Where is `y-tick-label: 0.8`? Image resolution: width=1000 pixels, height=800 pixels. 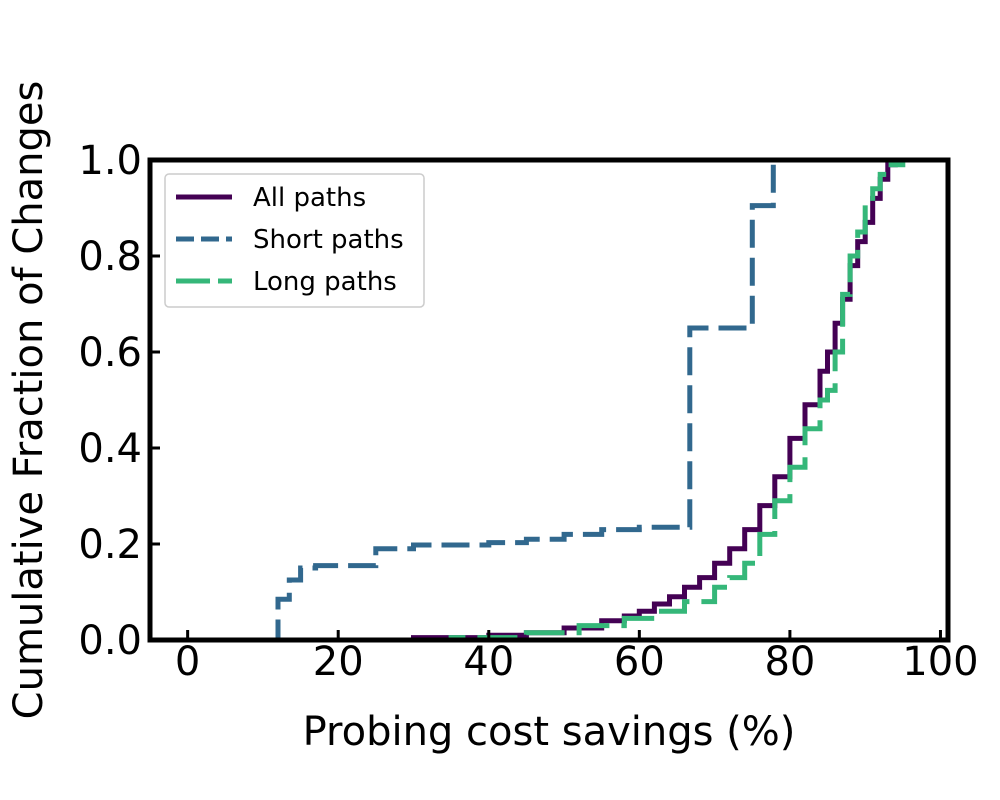 y-tick-label: 0.8 is located at coordinates (110, 257).